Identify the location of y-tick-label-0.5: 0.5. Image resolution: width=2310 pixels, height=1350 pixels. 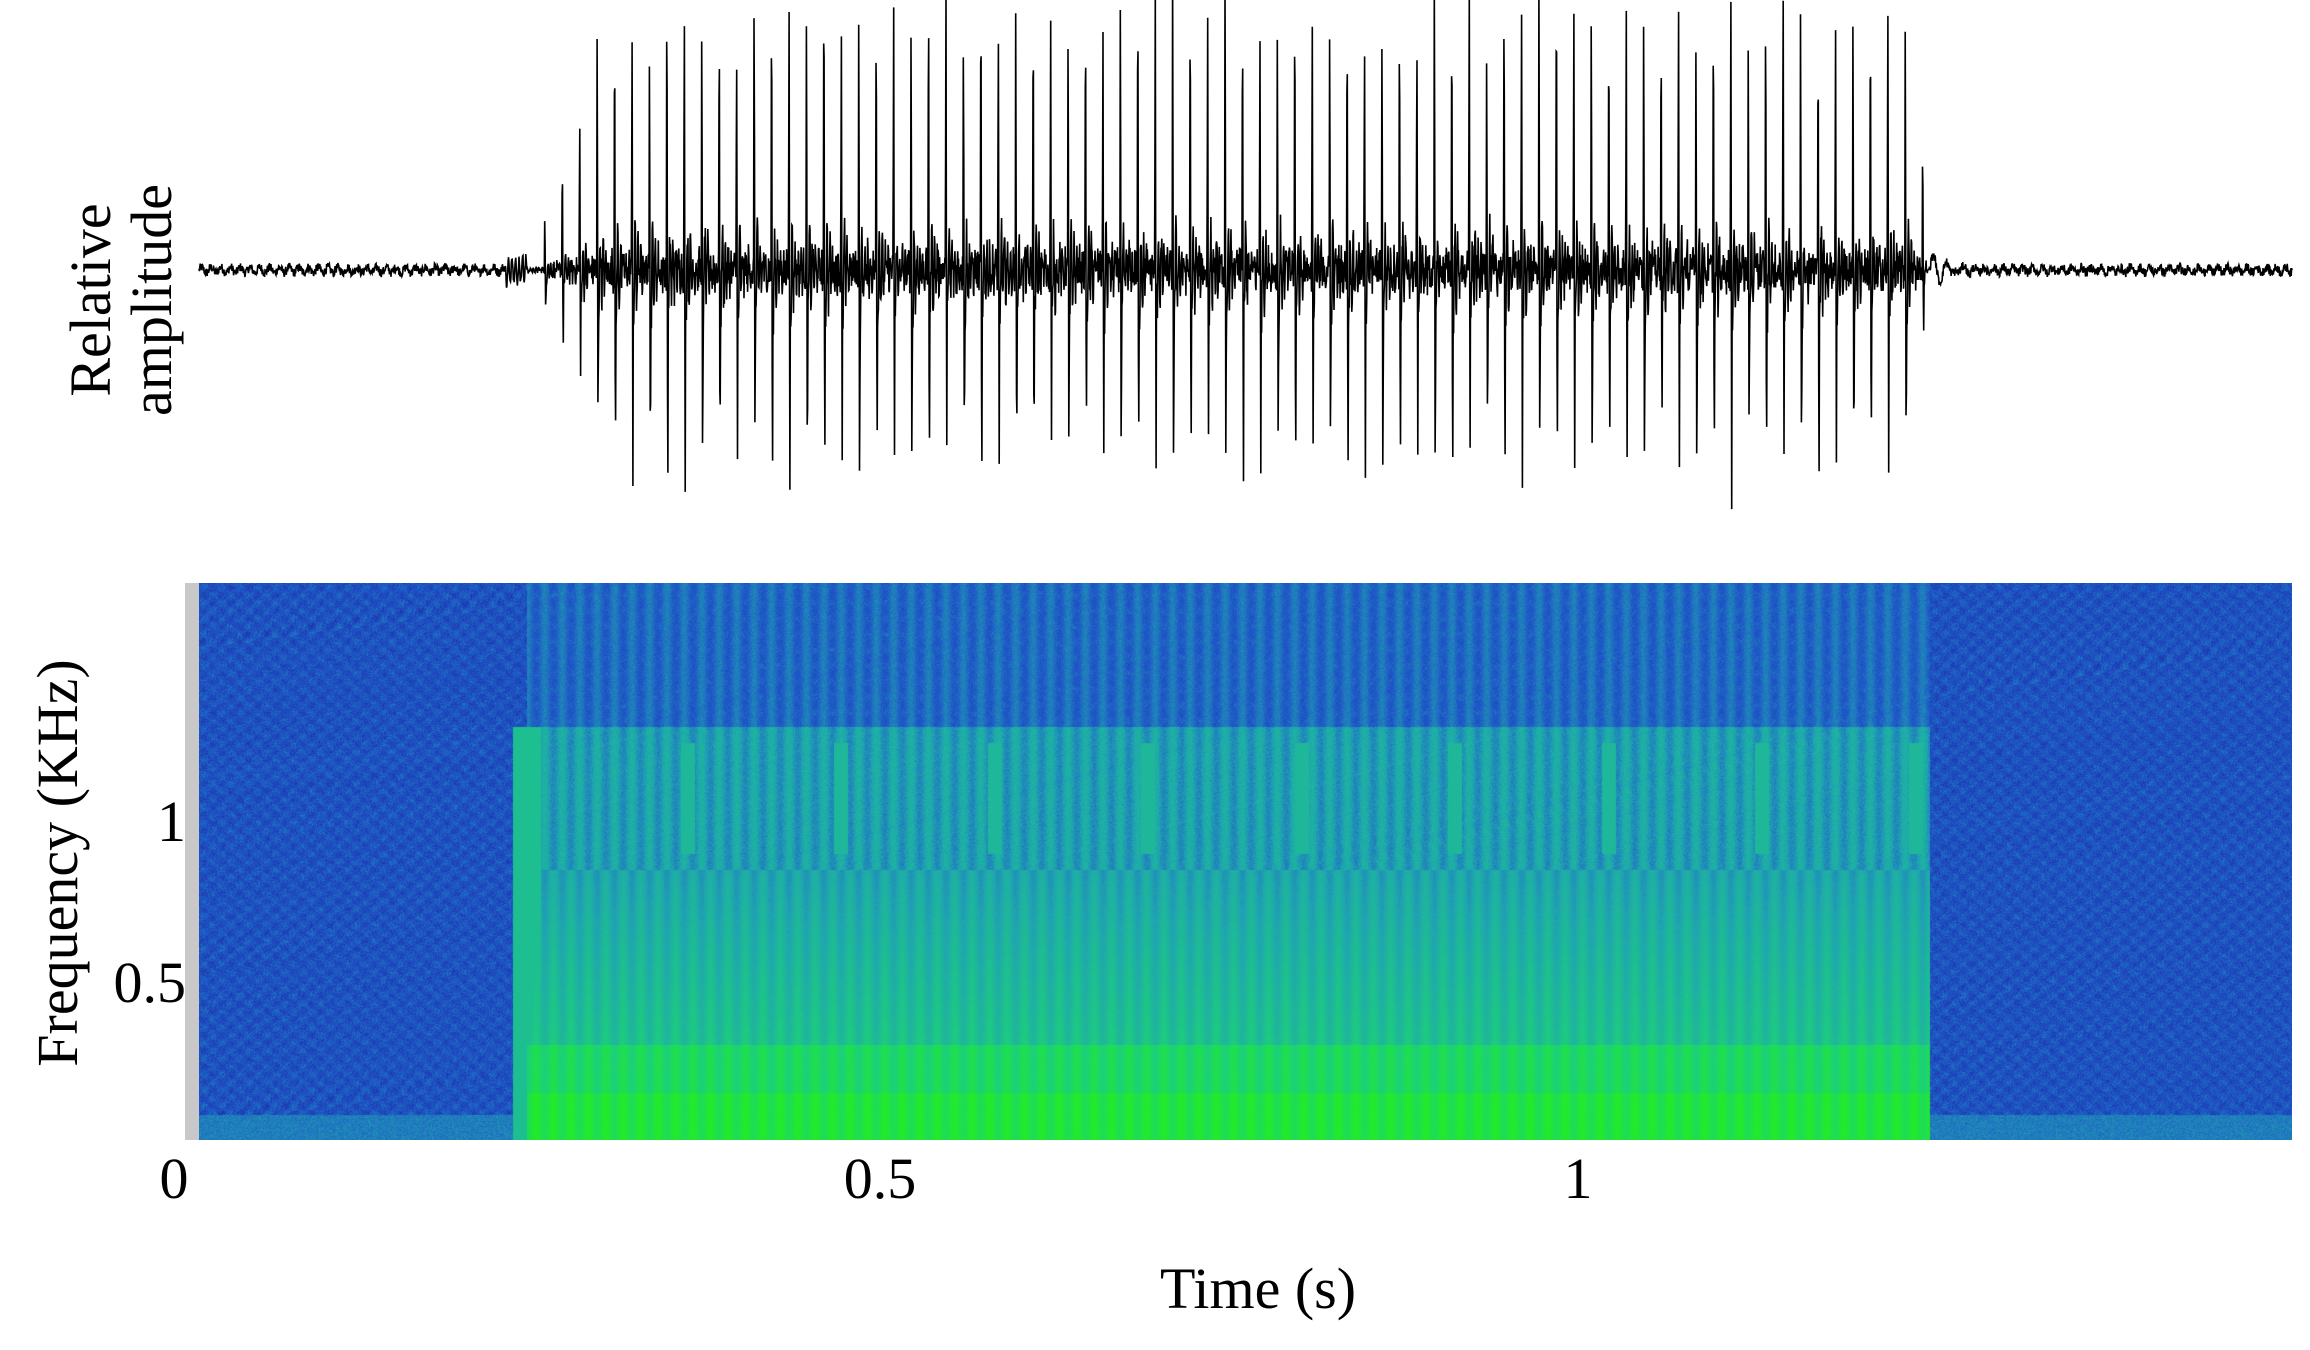
(150, 982).